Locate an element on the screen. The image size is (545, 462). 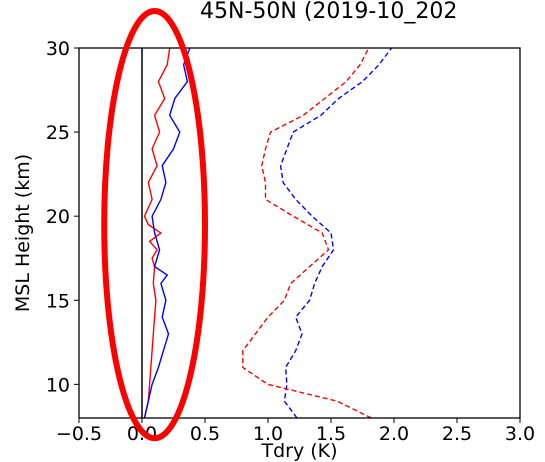
x-tick-label: 2.5 is located at coordinates (457, 434).